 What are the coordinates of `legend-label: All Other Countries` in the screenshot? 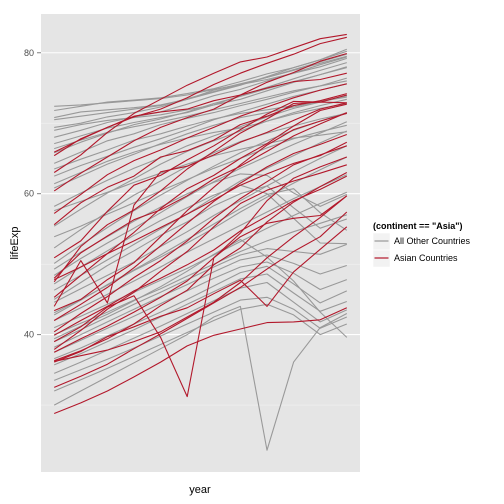 It's located at (432, 241).